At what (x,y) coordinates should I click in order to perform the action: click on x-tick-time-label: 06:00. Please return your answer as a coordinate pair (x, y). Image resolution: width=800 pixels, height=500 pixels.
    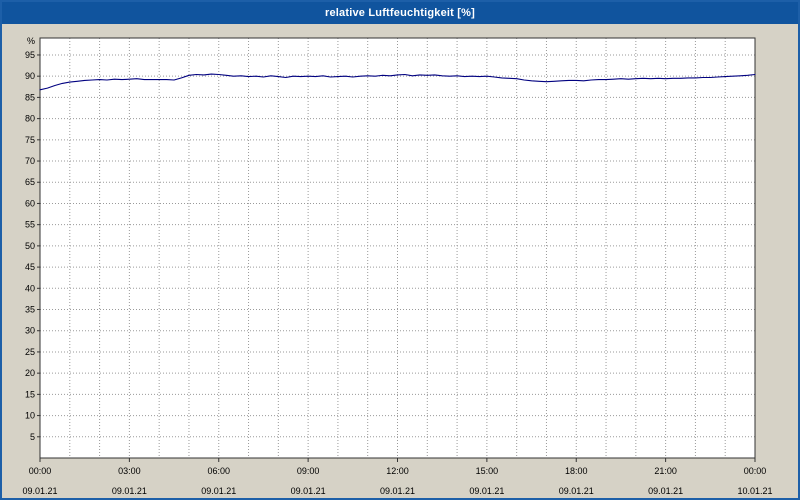
    Looking at the image, I should click on (218, 471).